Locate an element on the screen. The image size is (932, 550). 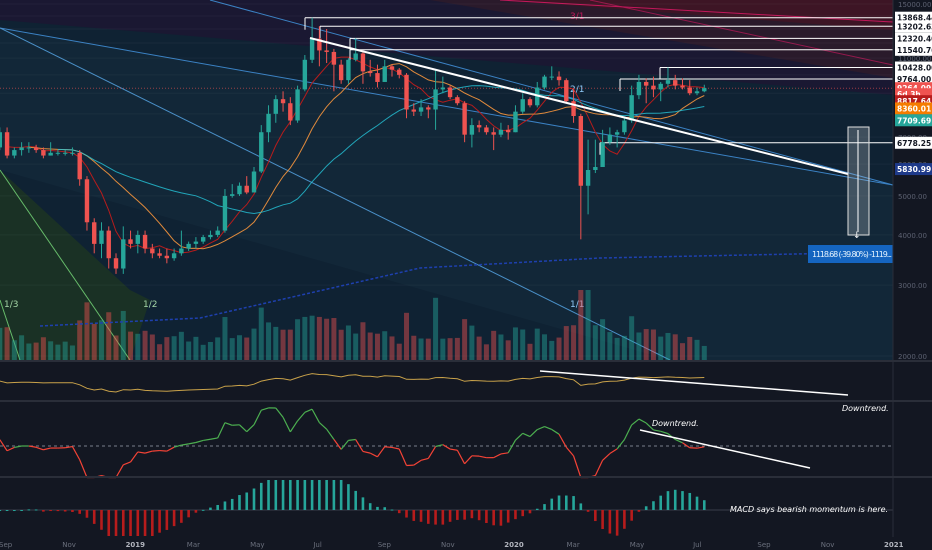
measure-arrow-head: ↓ is located at coordinates (857, 236).